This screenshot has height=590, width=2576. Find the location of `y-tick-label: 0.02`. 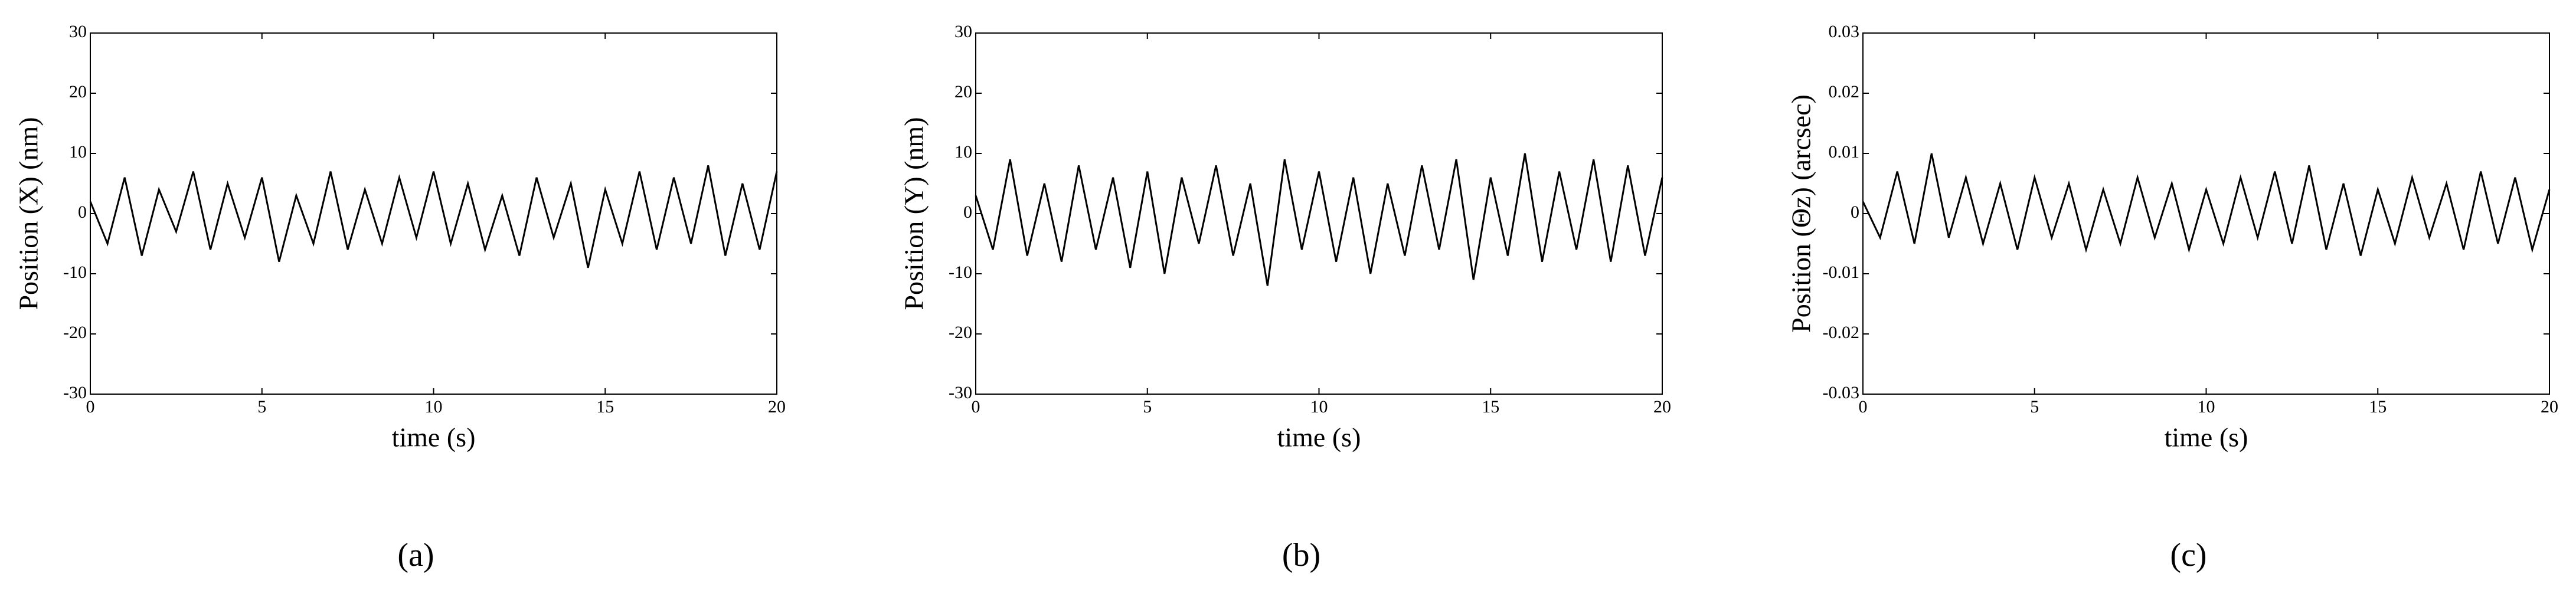

y-tick-label: 0.02 is located at coordinates (1844, 91).